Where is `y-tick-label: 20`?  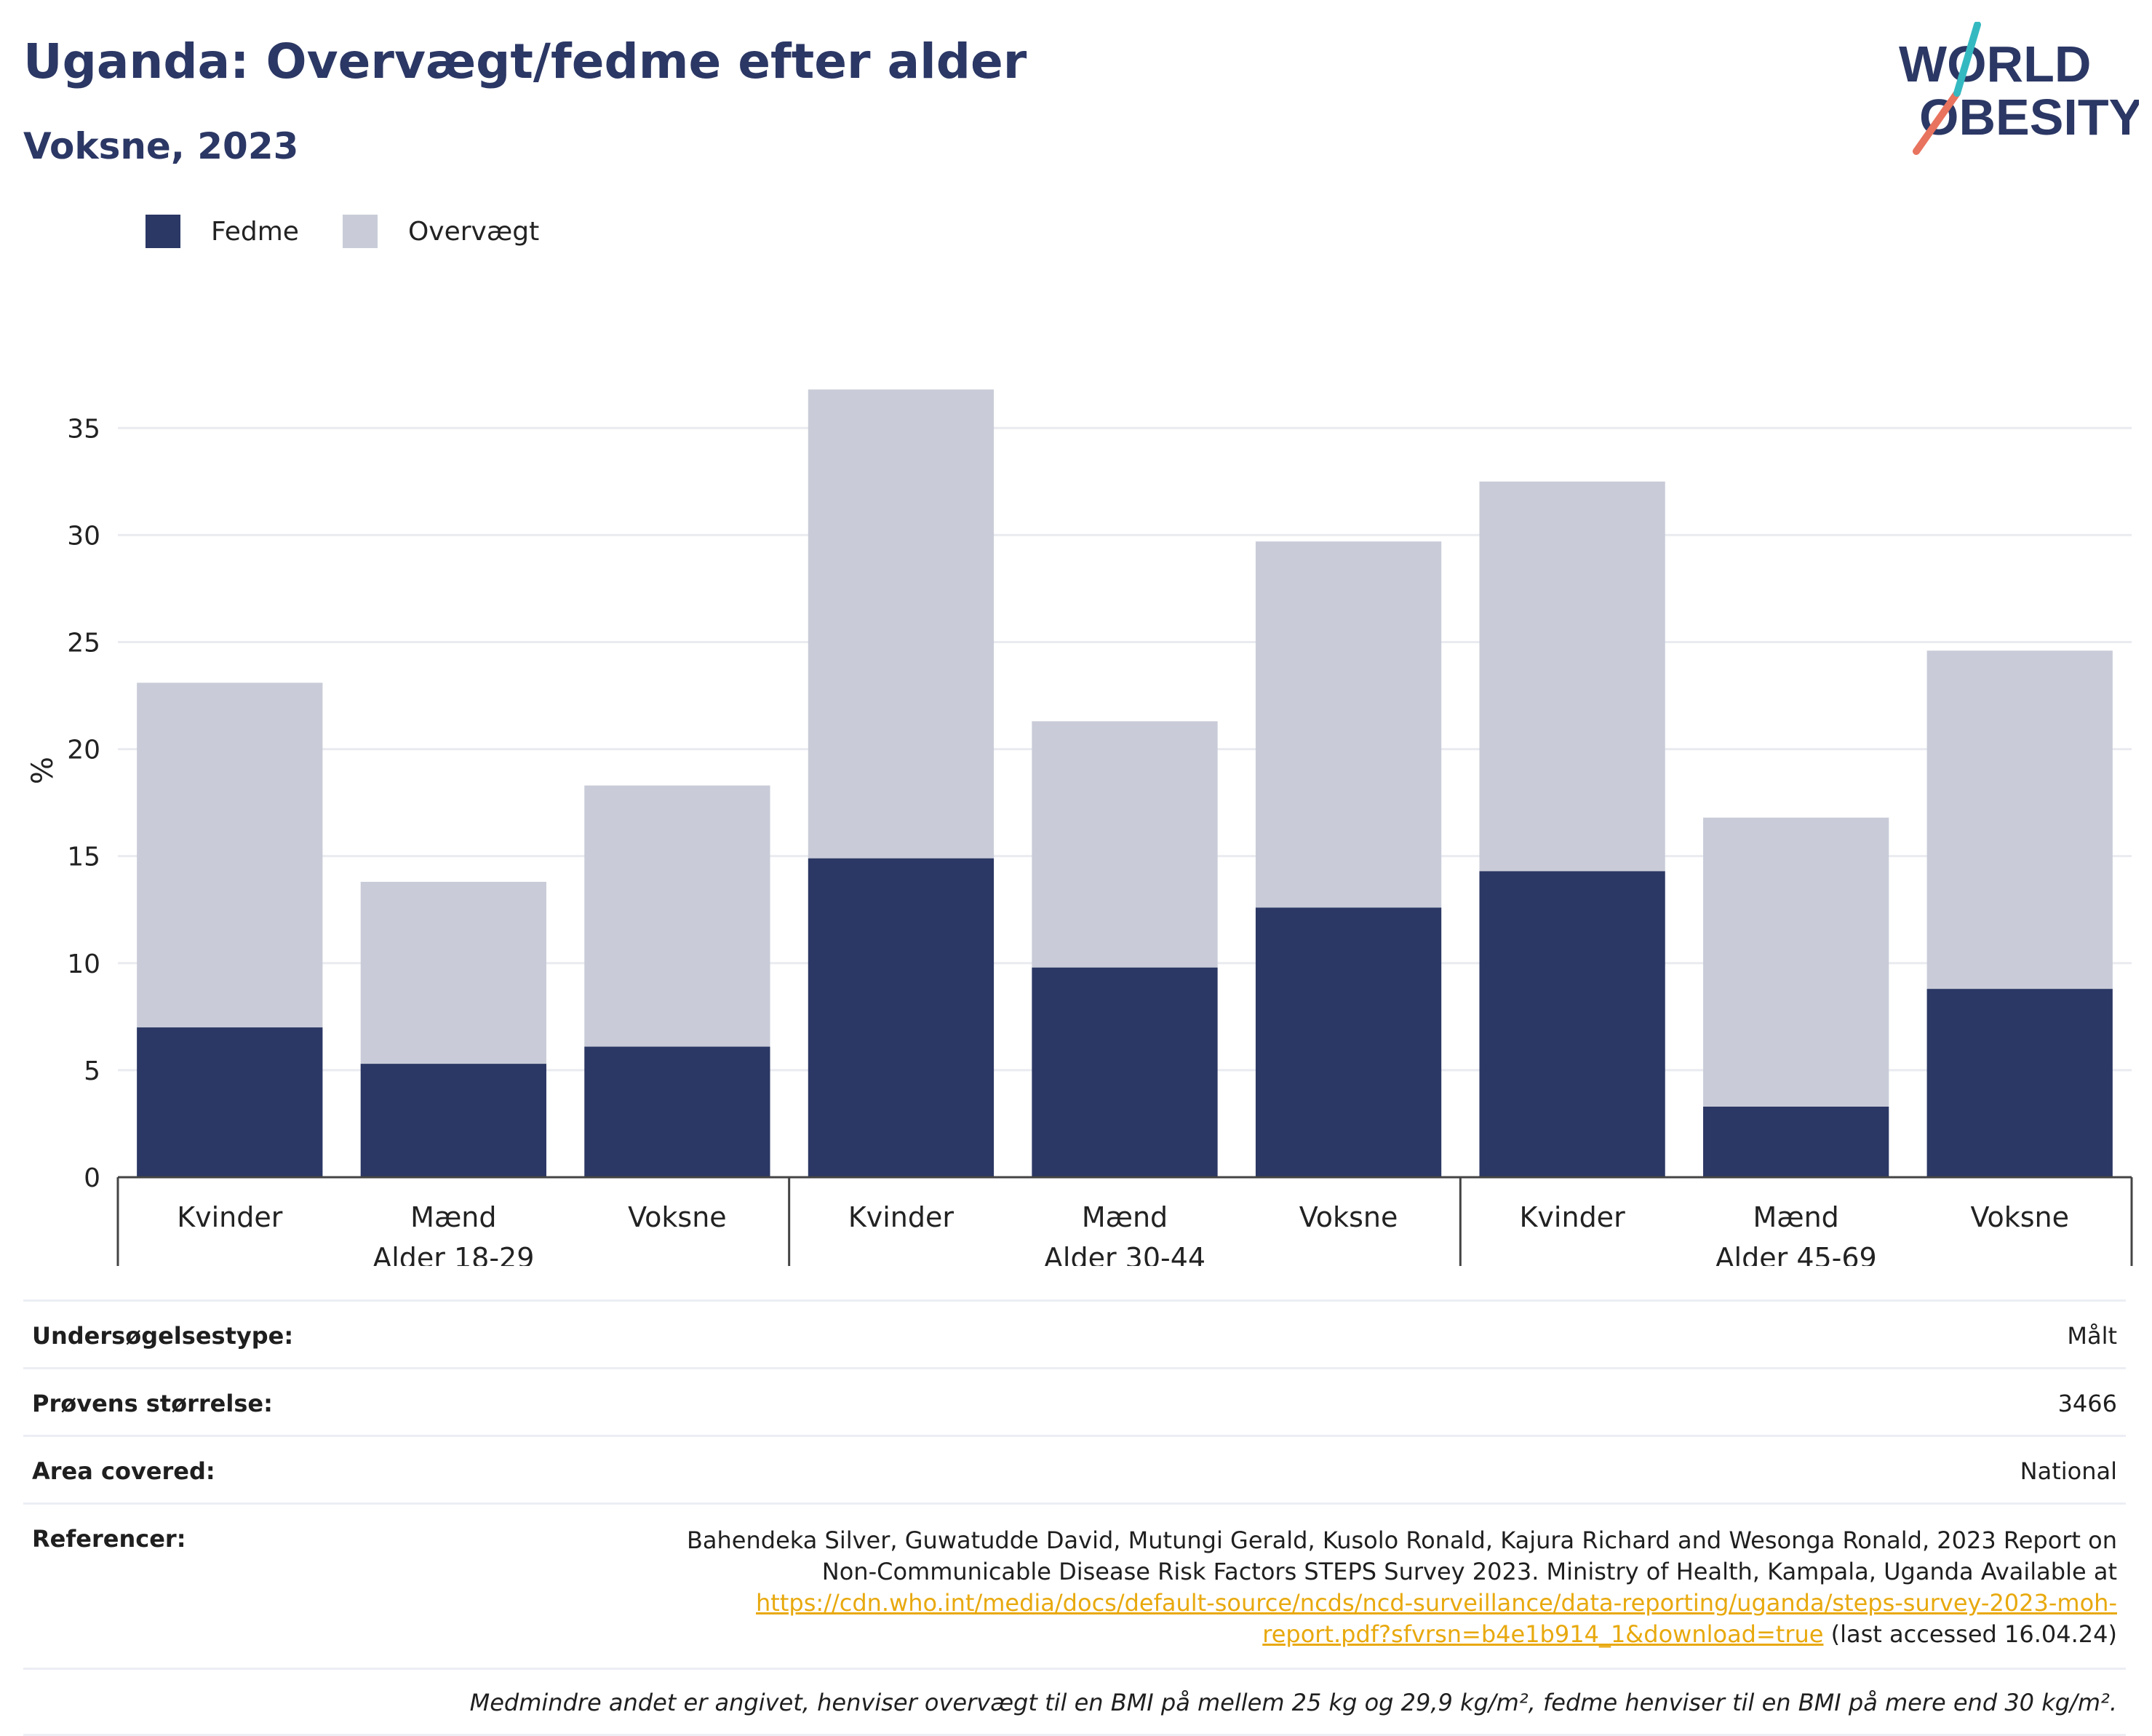
y-tick-label: 20 is located at coordinates (83, 750).